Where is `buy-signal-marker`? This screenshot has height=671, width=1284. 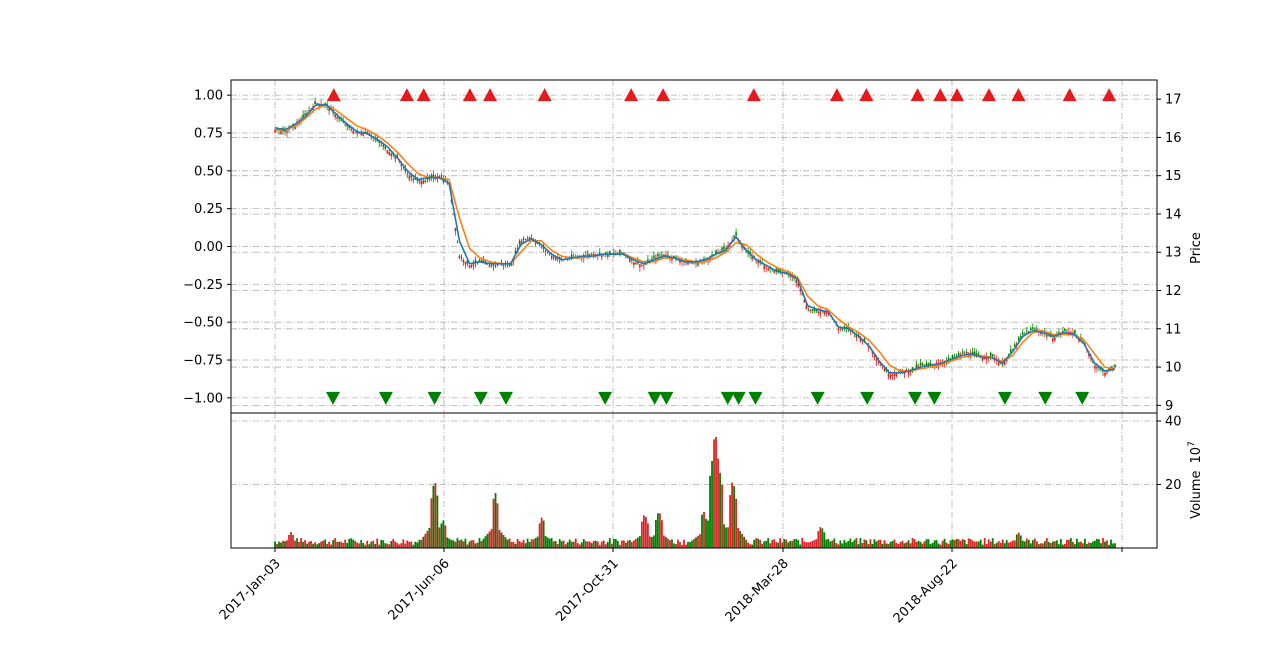
buy-signal-marker is located at coordinates (1109, 95).